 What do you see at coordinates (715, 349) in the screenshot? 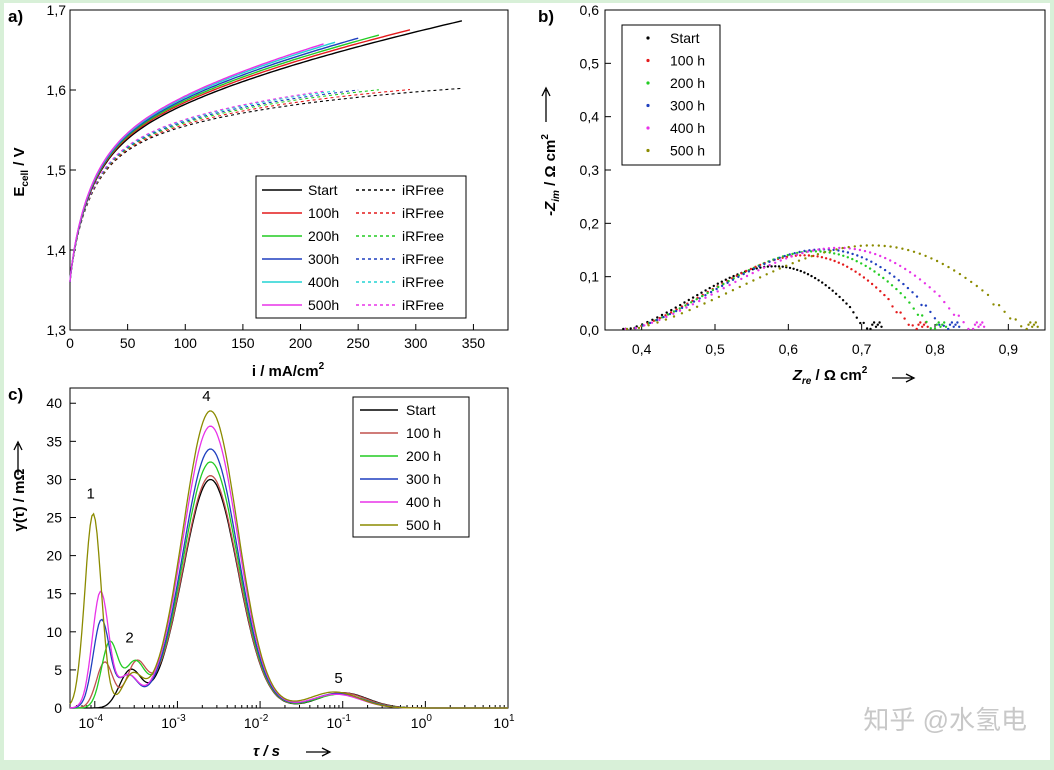
I see `panel-b-x-tick-label: 0,5` at bounding box center [715, 349].